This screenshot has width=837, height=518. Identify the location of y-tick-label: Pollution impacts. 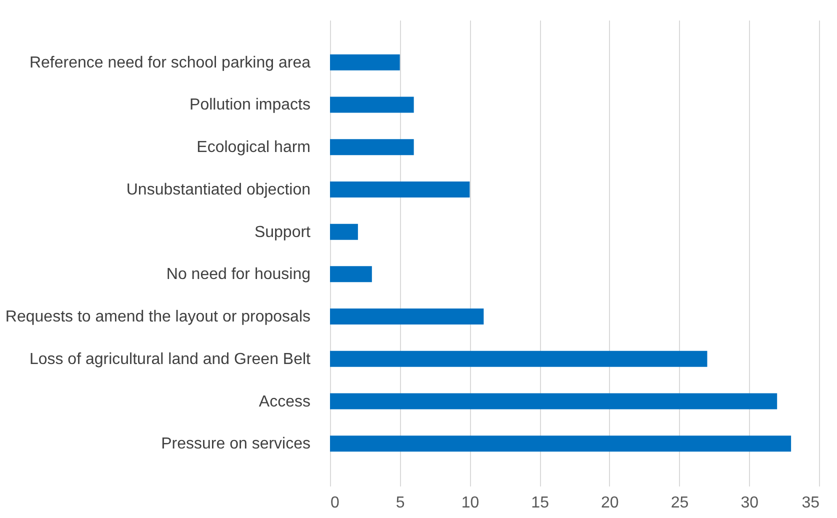
(250, 105).